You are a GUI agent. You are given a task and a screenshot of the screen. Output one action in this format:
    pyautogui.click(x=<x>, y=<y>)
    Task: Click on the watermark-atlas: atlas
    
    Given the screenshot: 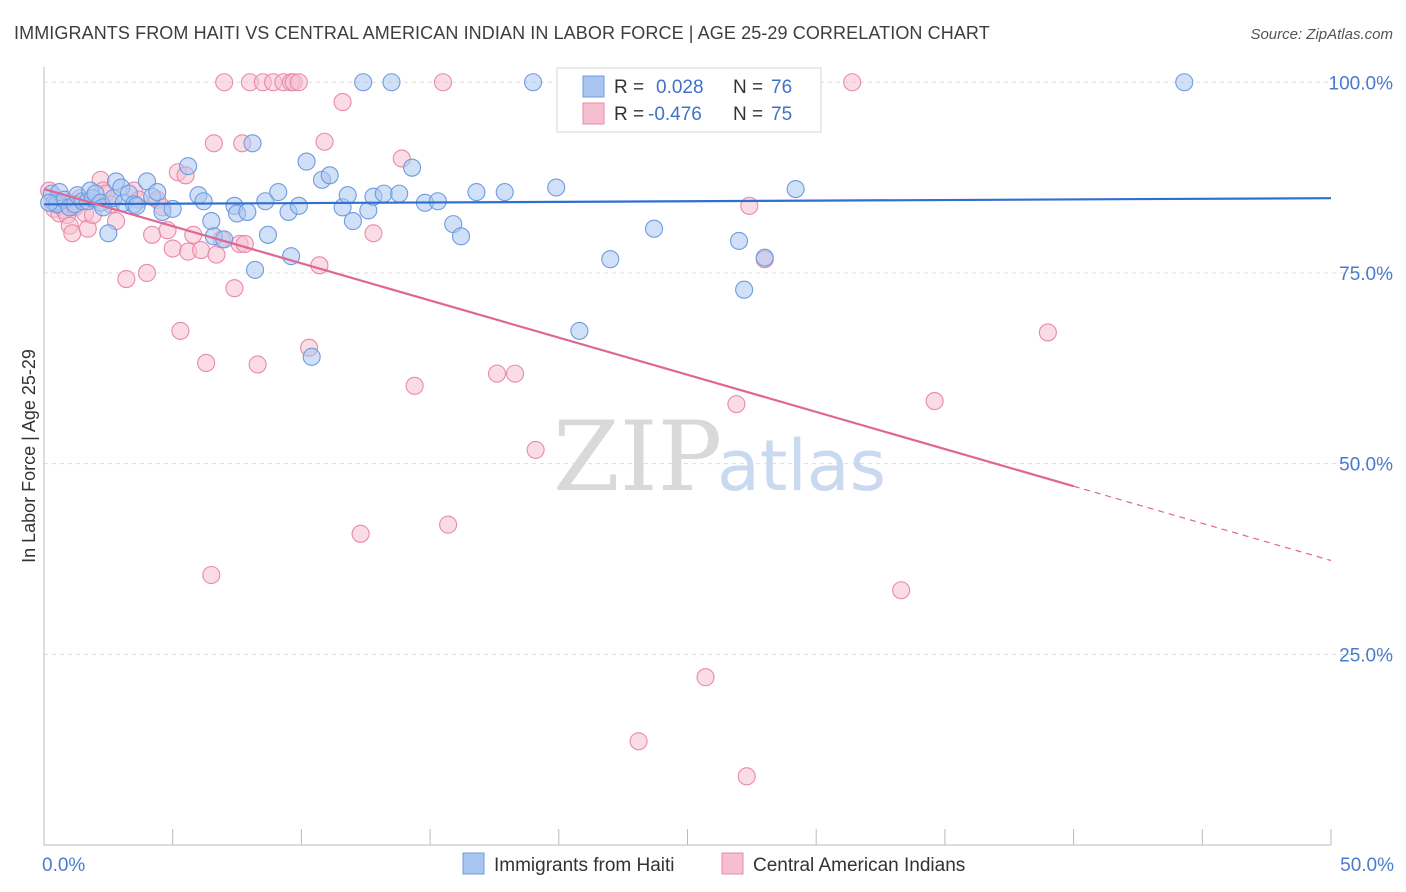 What is the action you would take?
    pyautogui.click(x=801, y=466)
    